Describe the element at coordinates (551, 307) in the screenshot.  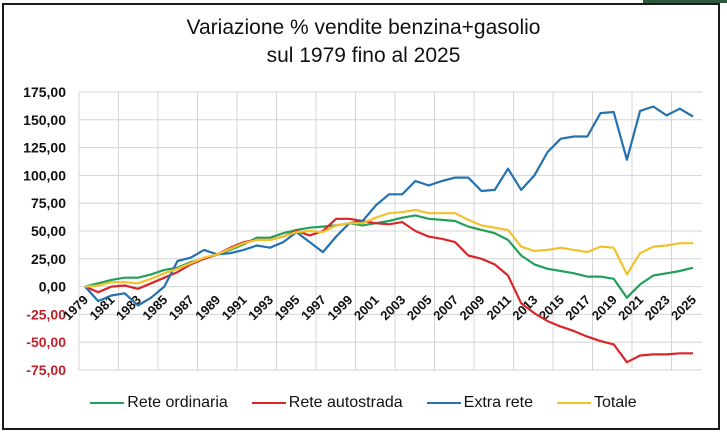
I see `x-tick-label: 2015` at that location.